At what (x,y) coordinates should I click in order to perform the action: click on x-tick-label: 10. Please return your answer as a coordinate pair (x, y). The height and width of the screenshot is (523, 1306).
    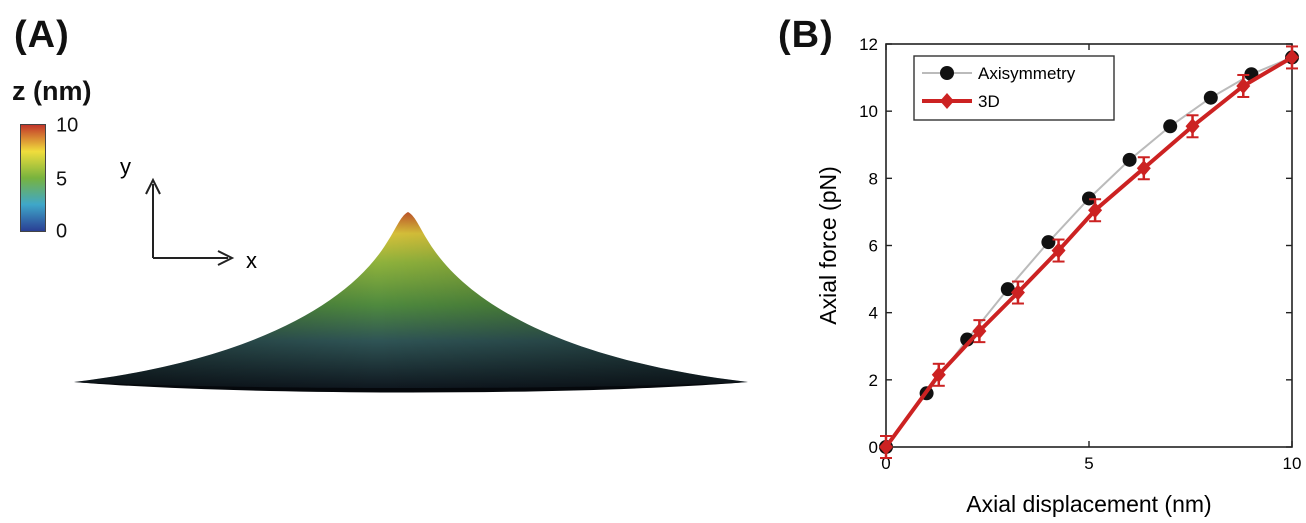
    Looking at the image, I should click on (1292, 463).